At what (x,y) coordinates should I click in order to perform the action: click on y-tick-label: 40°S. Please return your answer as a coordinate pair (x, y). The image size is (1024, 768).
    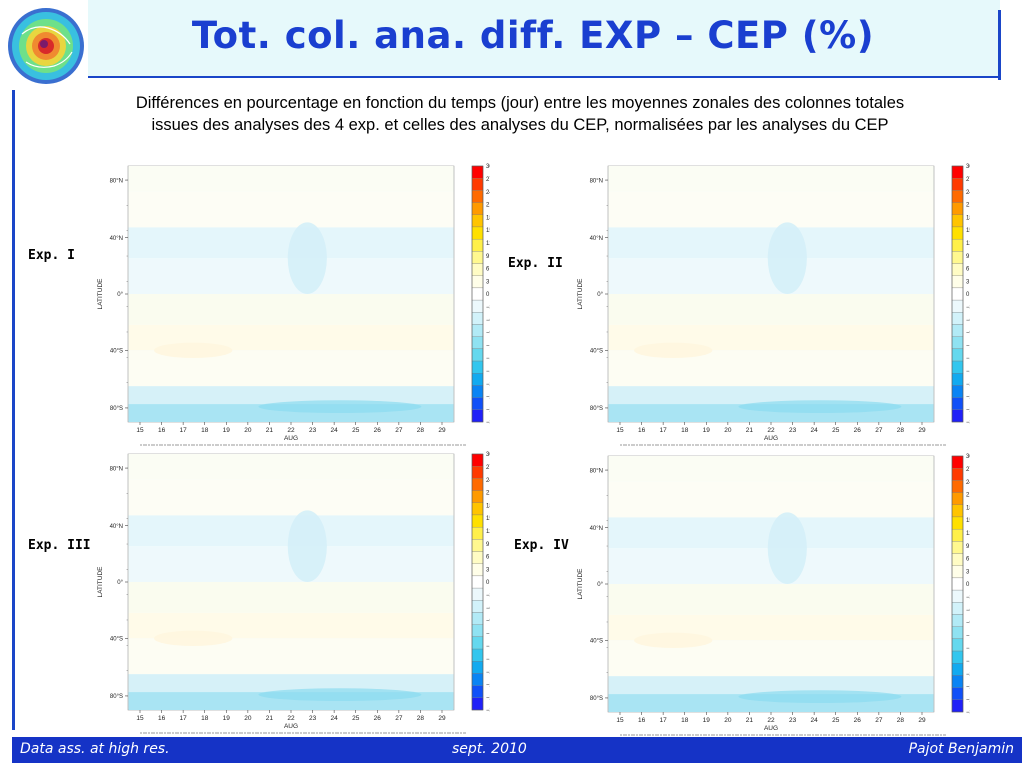
    Looking at the image, I should click on (116, 352).